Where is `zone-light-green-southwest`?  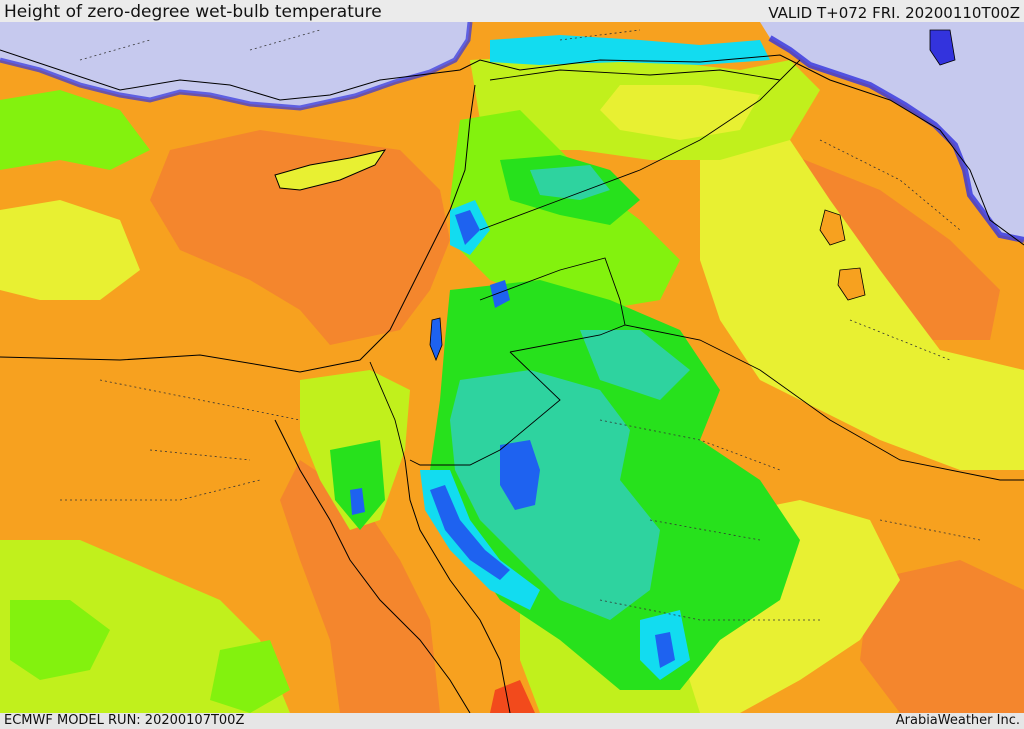
zone-light-green-southwest is located at coordinates (60, 640).